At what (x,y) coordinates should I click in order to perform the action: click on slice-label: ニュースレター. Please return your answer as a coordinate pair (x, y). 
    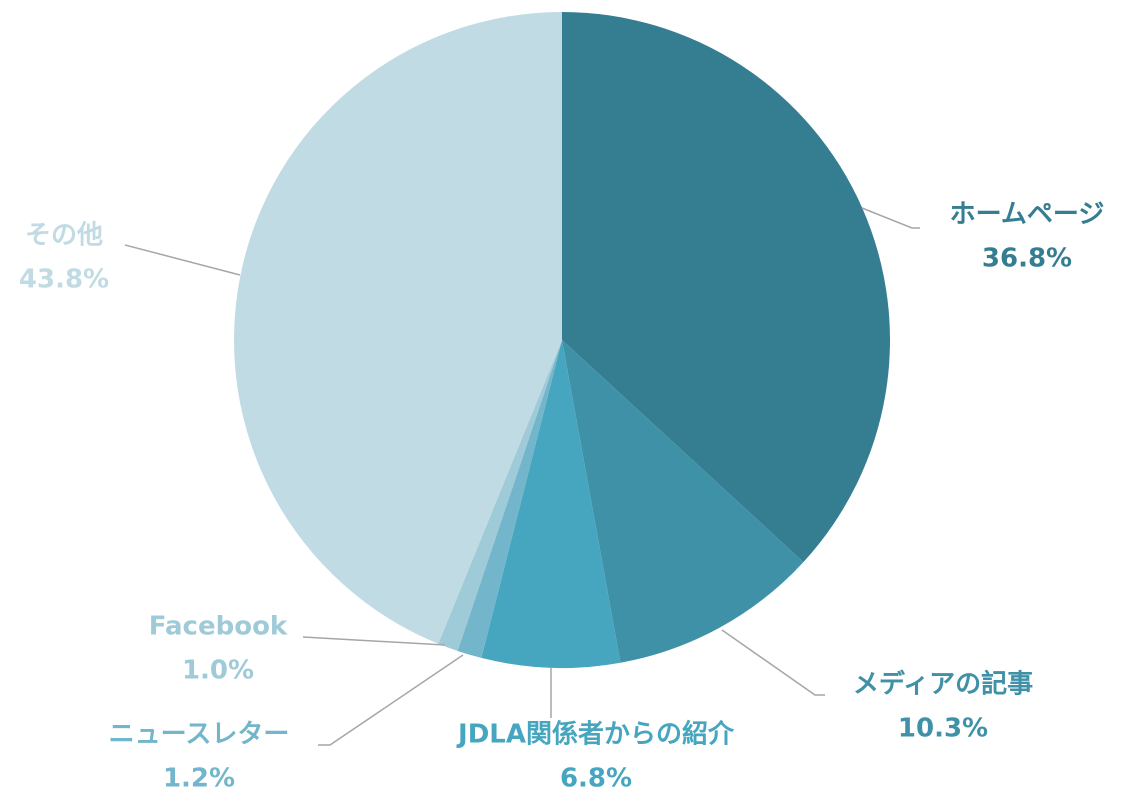
    Looking at the image, I should click on (199, 735).